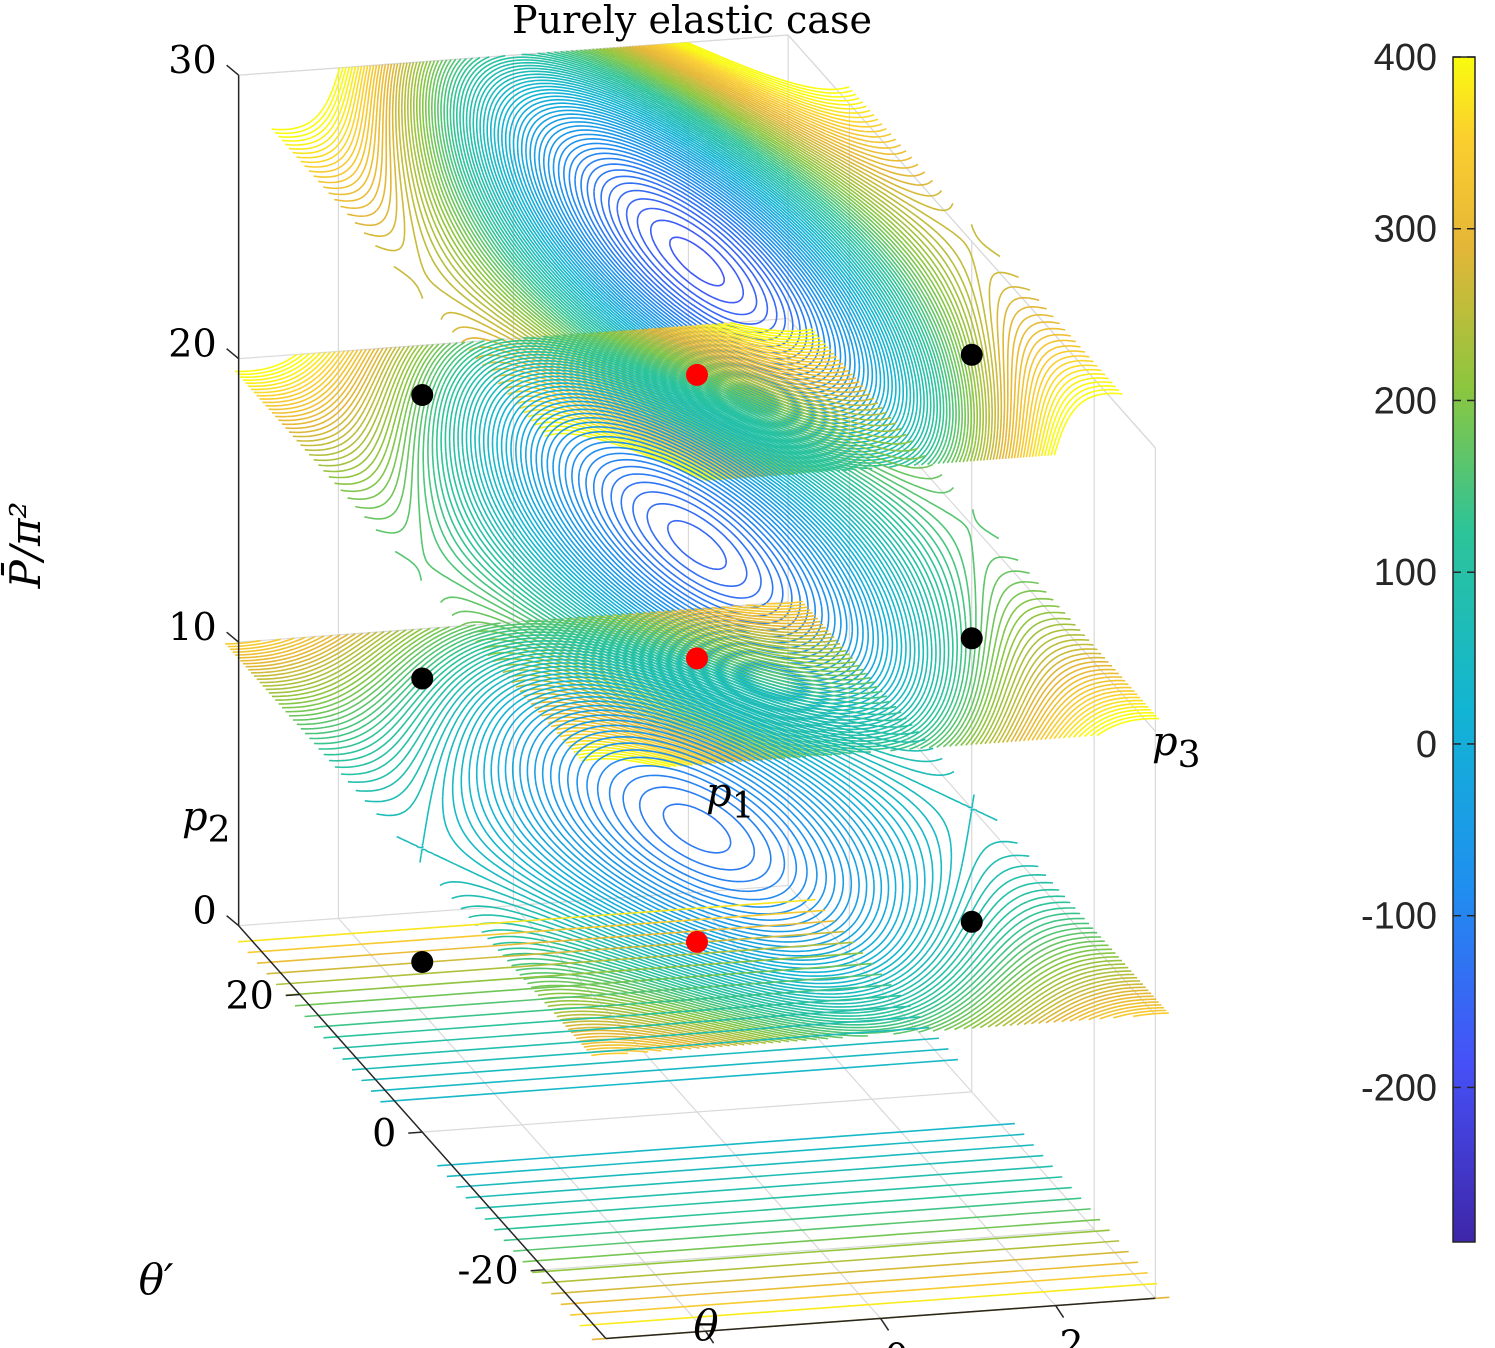  What do you see at coordinates (1405, 230) in the screenshot?
I see `colorbar-tick-label: 300` at bounding box center [1405, 230].